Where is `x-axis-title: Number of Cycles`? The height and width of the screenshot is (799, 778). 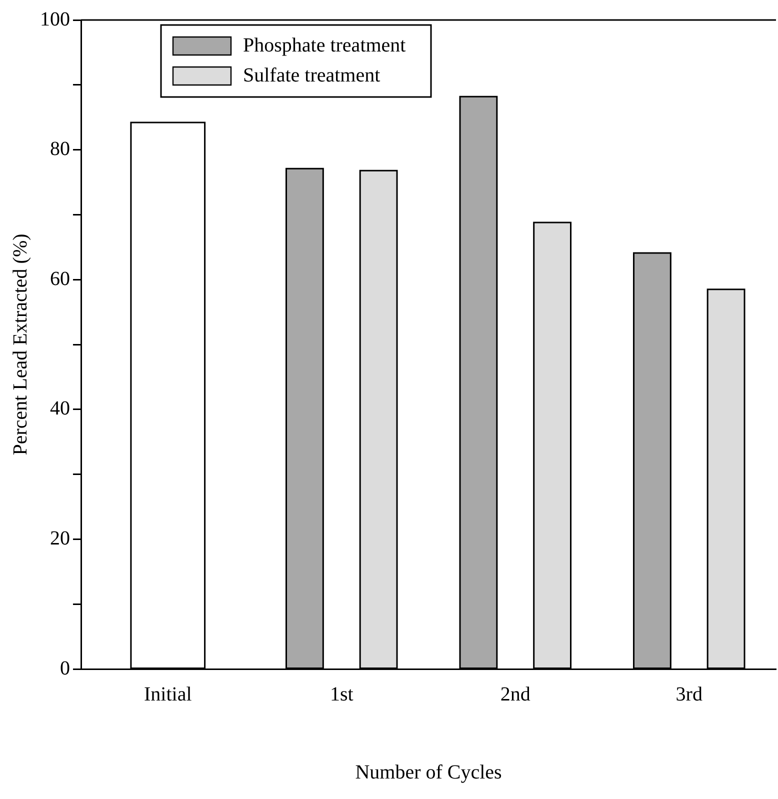 x-axis-title: Number of Cycles is located at coordinates (428, 772).